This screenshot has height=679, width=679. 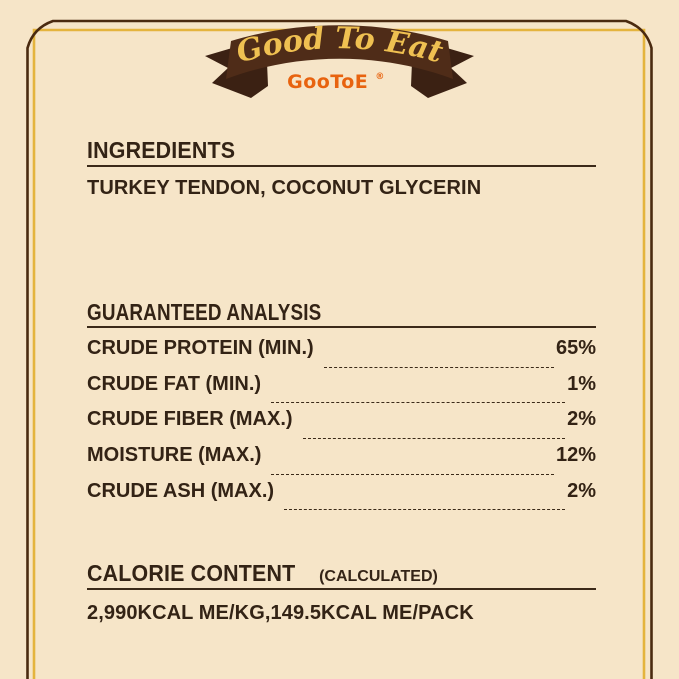 What do you see at coordinates (200, 348) in the screenshot?
I see `analysis-row-label: CRUDE PROTEIN (MIN.)` at bounding box center [200, 348].